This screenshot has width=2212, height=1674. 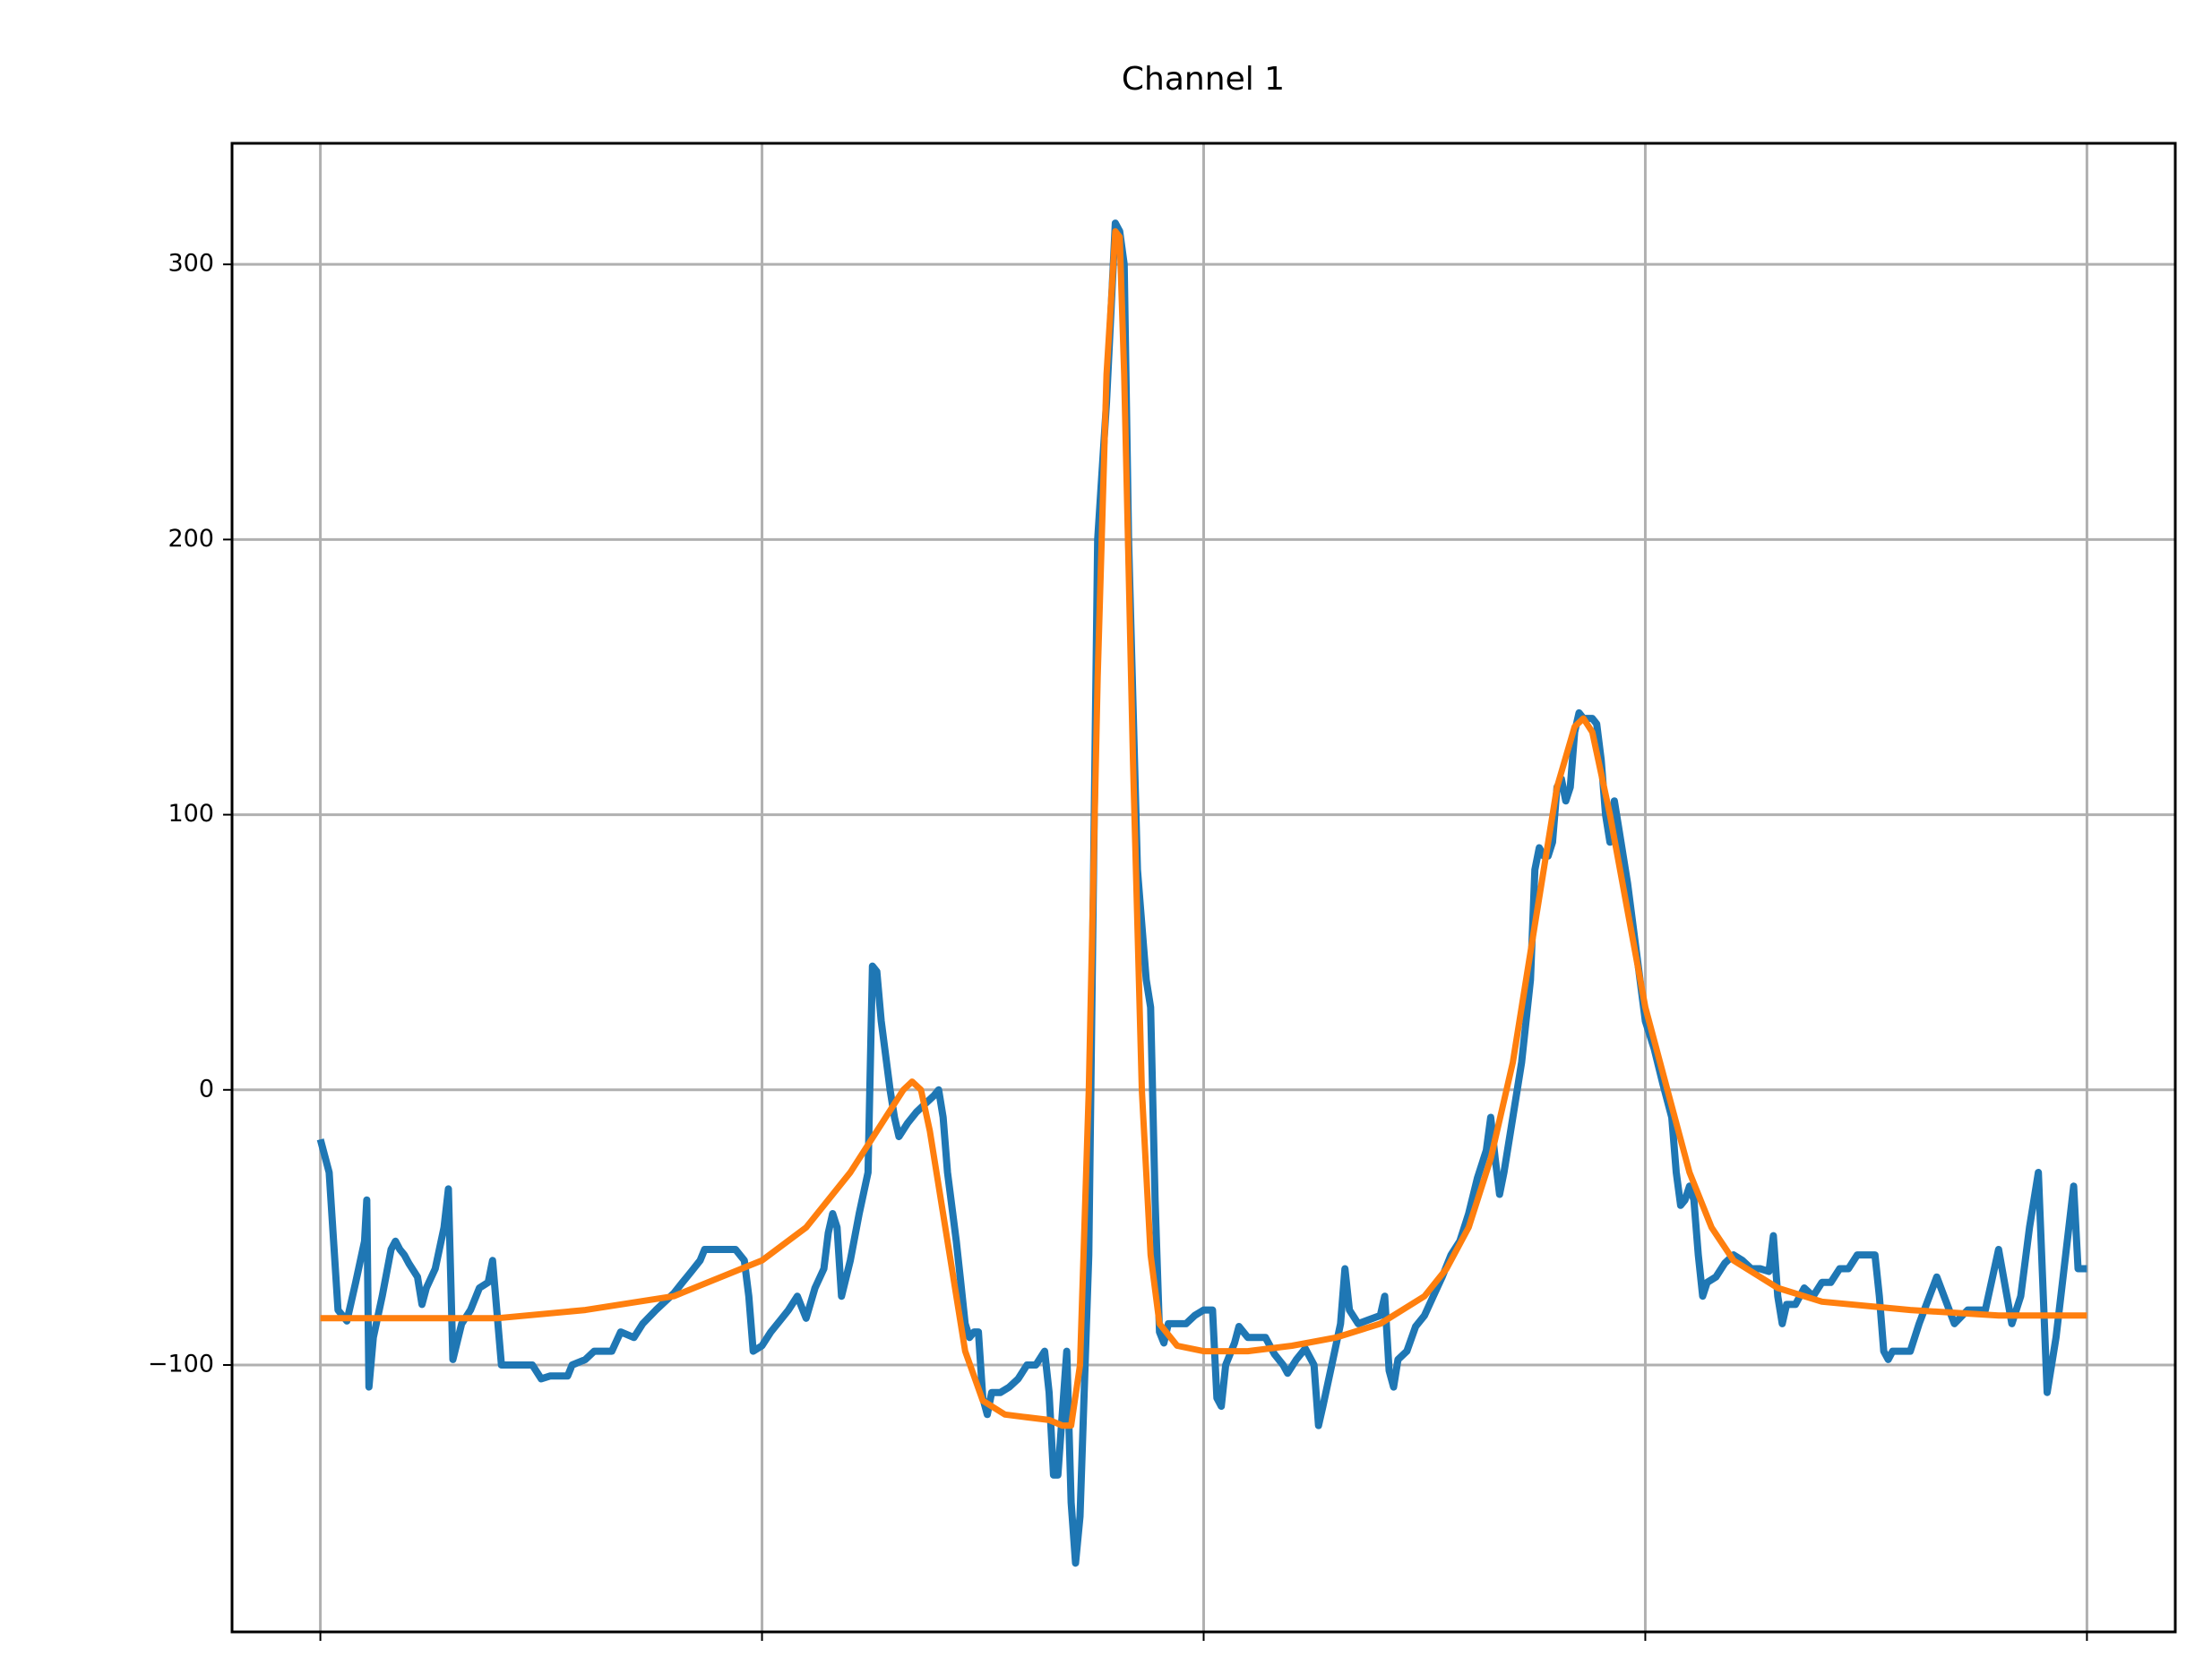 What do you see at coordinates (181, 1364) in the screenshot?
I see `y-tick-label: −100` at bounding box center [181, 1364].